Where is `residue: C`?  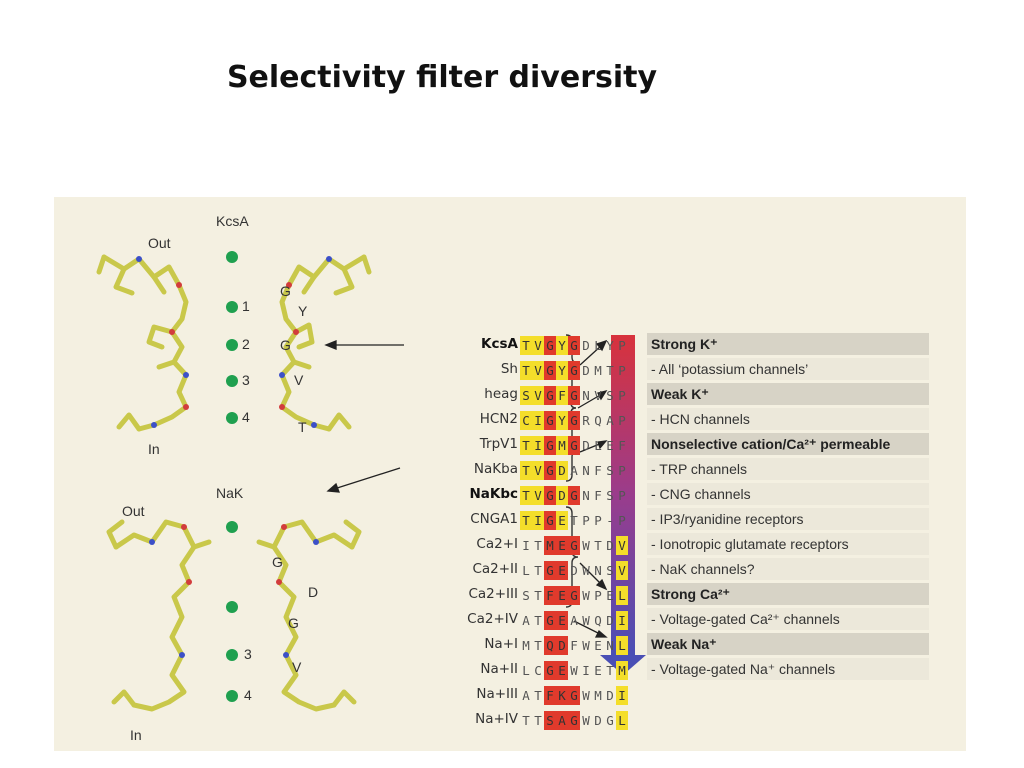 residue: C is located at coordinates (538, 670).